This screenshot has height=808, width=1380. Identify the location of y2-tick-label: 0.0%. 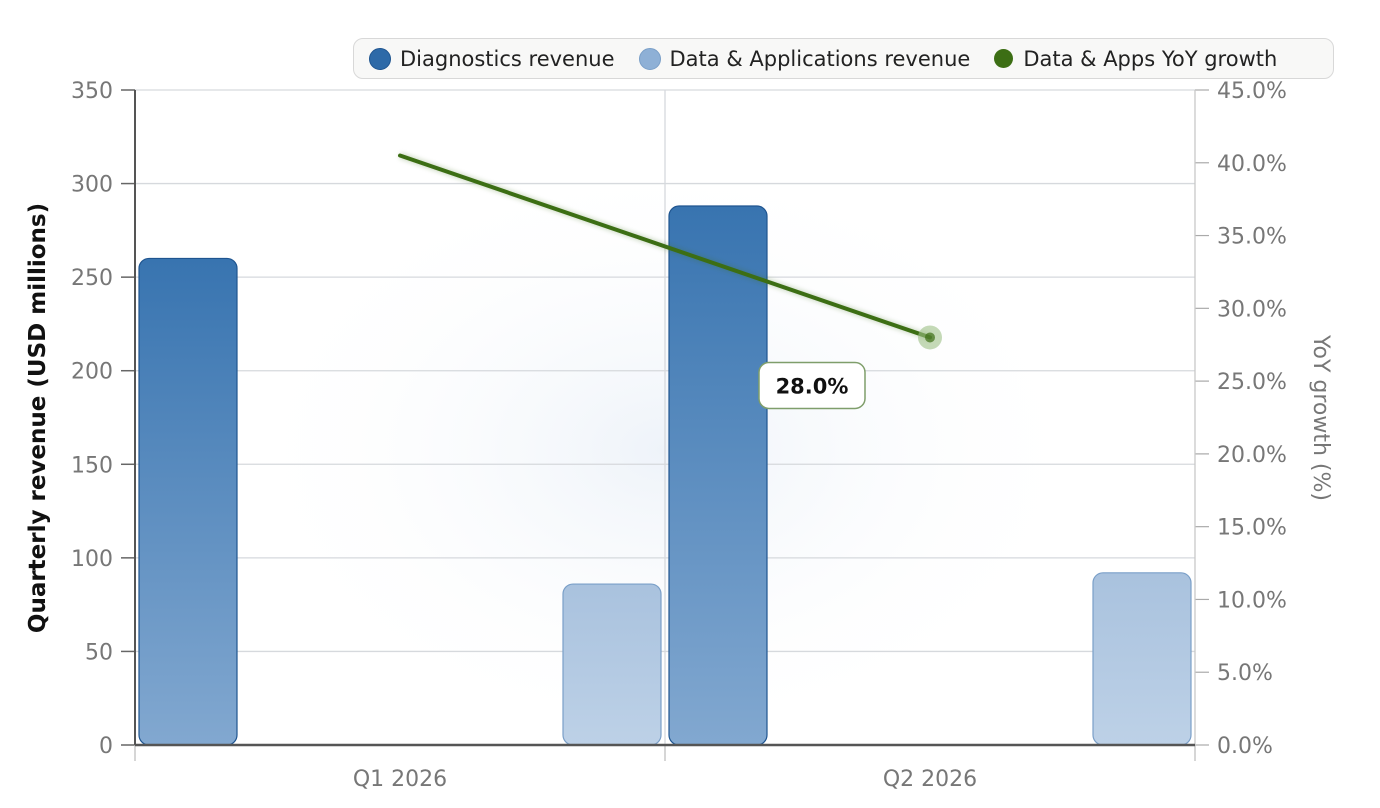
(1245, 746).